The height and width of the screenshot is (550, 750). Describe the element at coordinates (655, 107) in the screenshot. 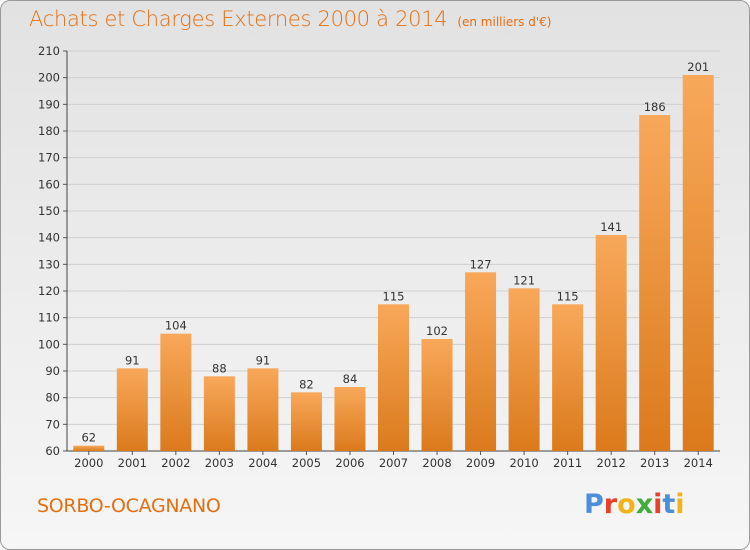

I see `data-label: 186` at that location.